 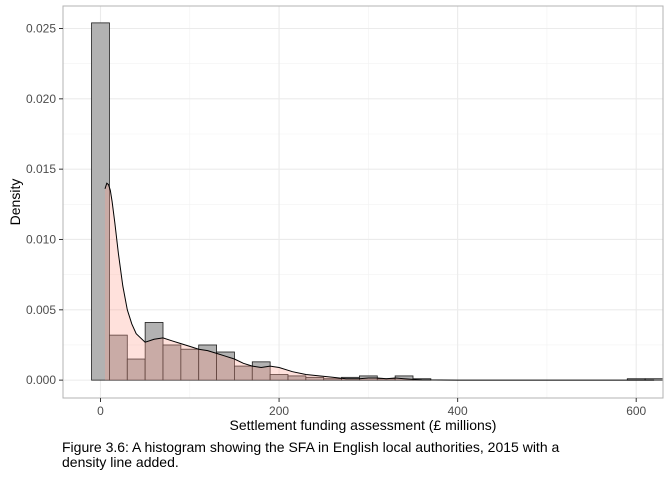 What do you see at coordinates (100, 411) in the screenshot?
I see `x-tick-label: 0` at bounding box center [100, 411].